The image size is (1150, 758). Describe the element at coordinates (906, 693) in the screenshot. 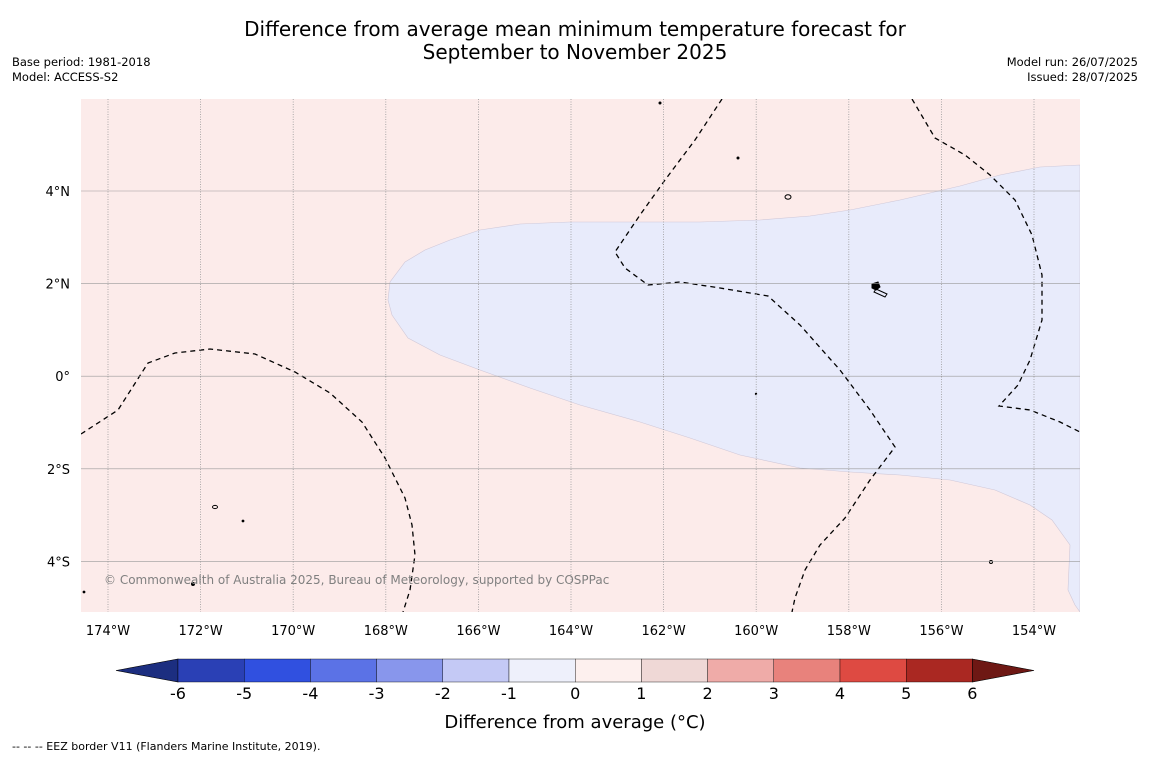

I see `colorbar-tick-label: 5` at that location.